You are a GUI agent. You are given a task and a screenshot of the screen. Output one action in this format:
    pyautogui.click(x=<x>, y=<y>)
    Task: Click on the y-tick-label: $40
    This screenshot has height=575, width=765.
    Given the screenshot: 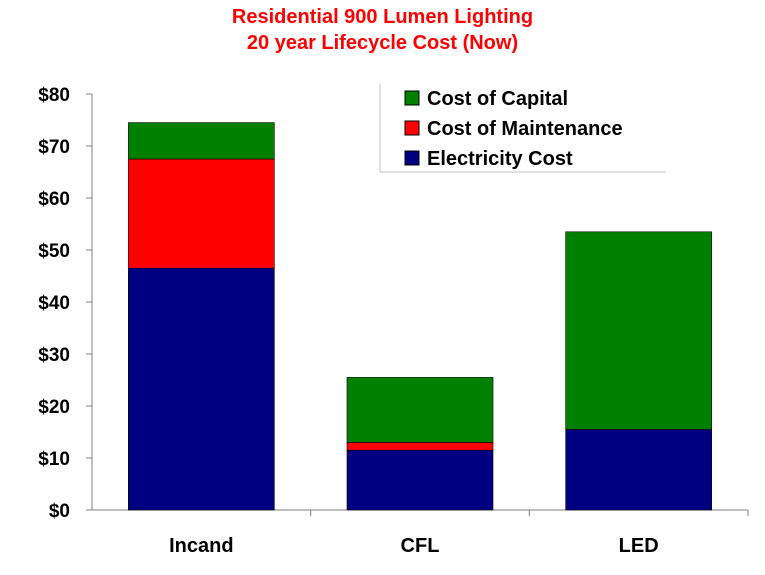 What is the action you would take?
    pyautogui.click(x=54, y=303)
    